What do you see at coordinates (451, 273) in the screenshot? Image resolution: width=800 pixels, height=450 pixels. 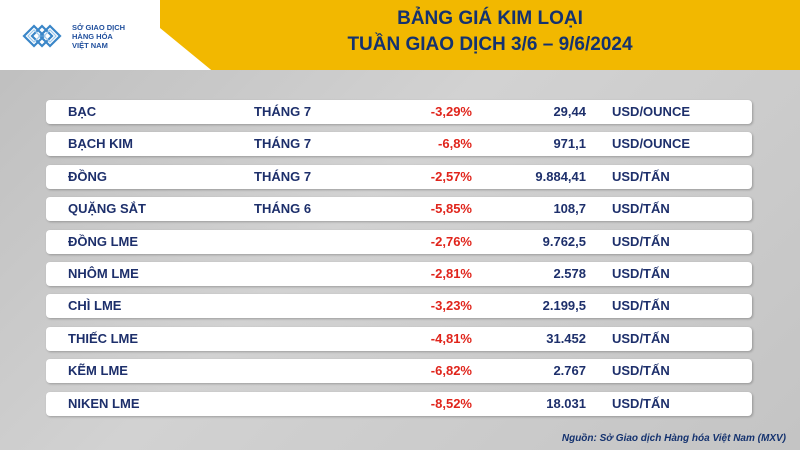 I see `price-change: -2,81%` at bounding box center [451, 273].